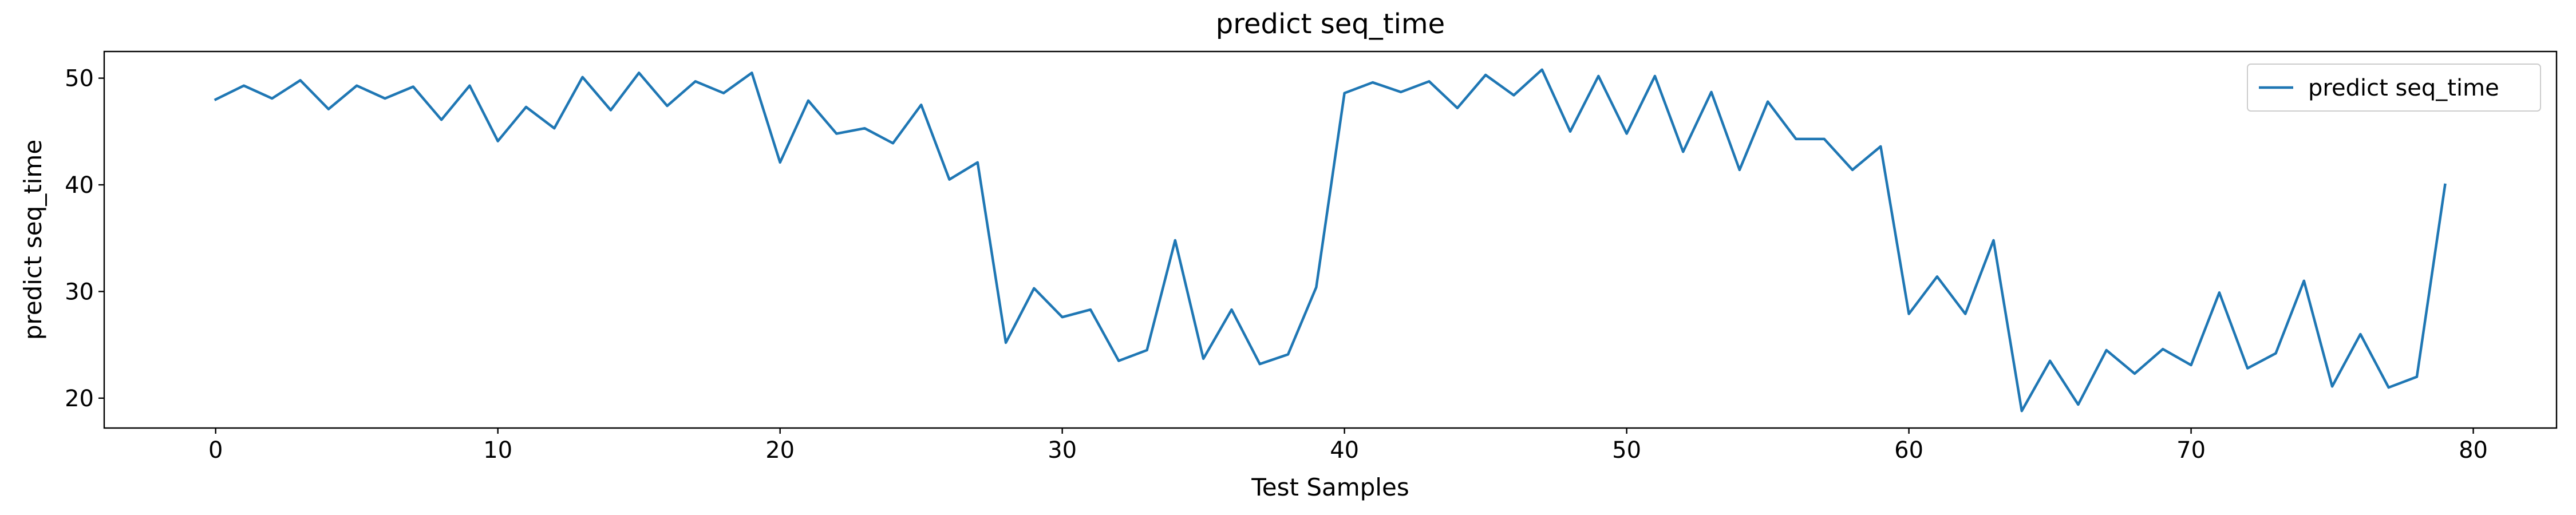 This screenshot has width=2576, height=515. Describe the element at coordinates (1344, 450) in the screenshot. I see `x-tick-label: 40` at that location.